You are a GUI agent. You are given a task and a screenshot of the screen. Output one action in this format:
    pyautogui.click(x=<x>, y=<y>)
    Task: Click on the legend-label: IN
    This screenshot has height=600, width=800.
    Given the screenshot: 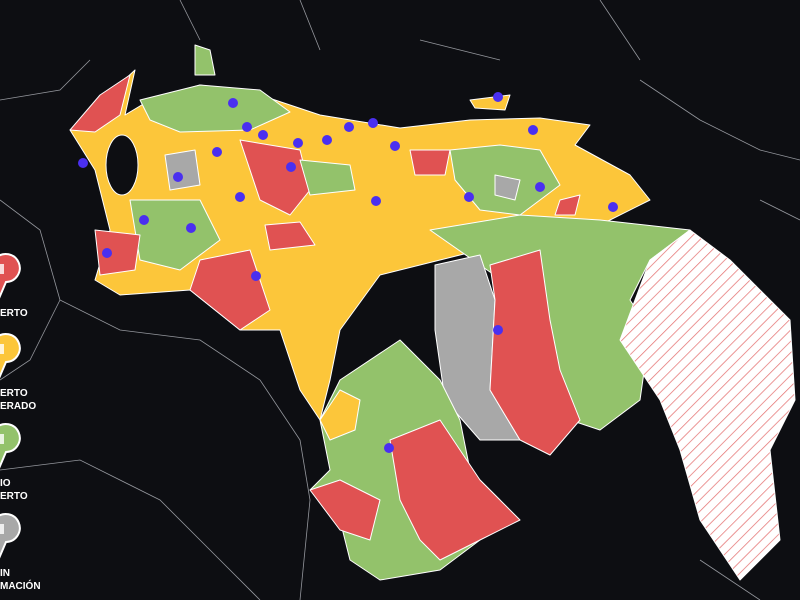 What is the action you would take?
    pyautogui.click(x=5, y=573)
    